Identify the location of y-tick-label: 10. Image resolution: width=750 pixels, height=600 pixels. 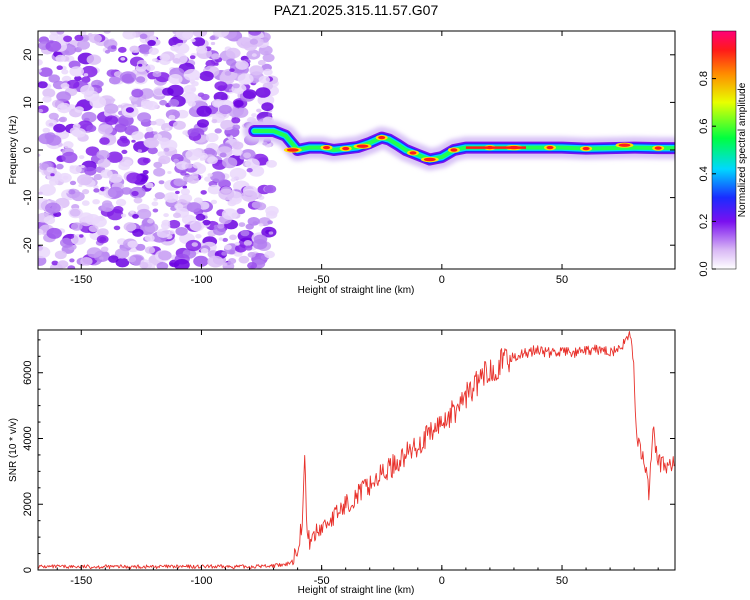
(28, 102).